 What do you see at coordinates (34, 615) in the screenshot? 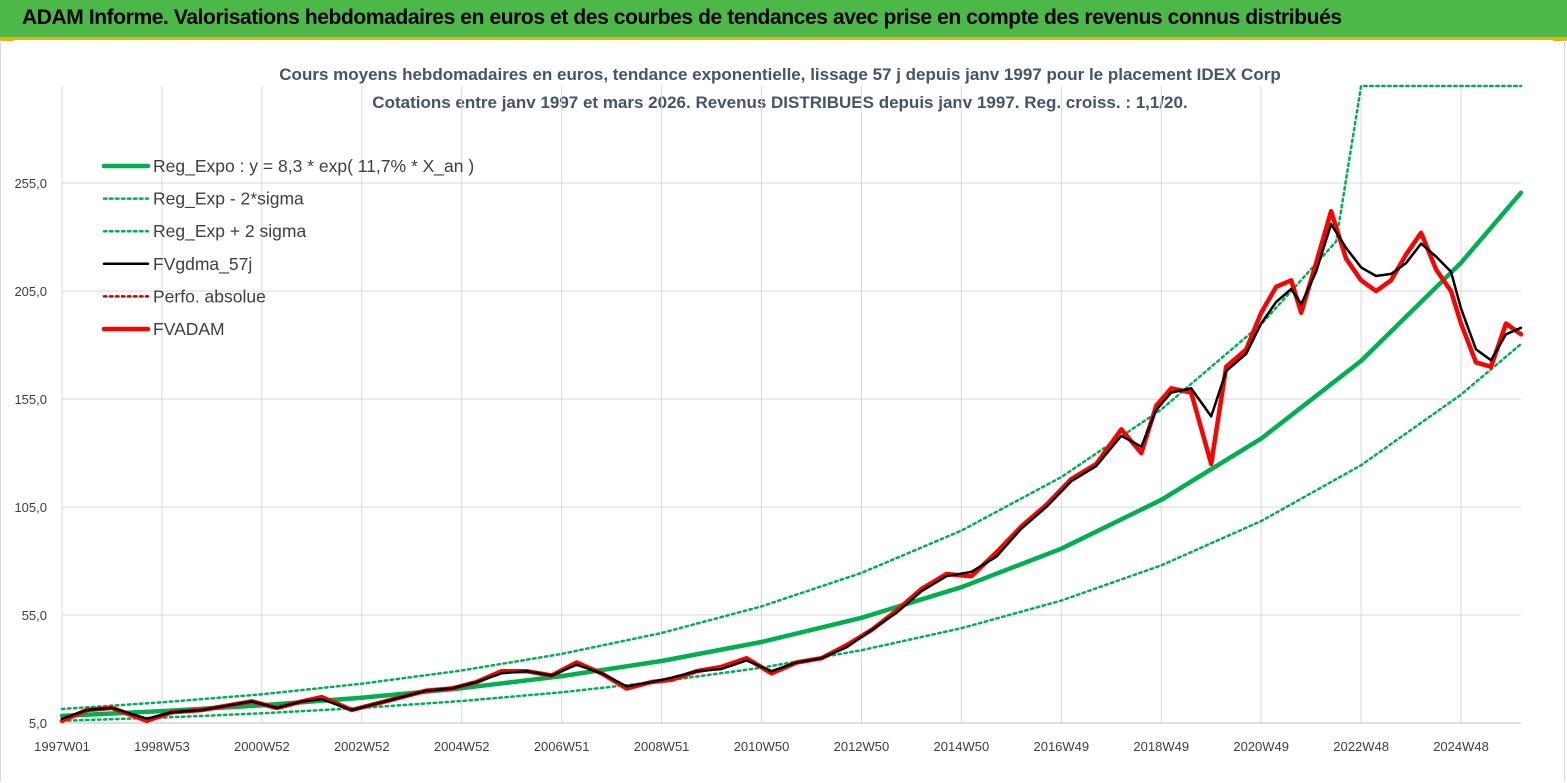
I see `y-tick-label: 55,0` at bounding box center [34, 615].